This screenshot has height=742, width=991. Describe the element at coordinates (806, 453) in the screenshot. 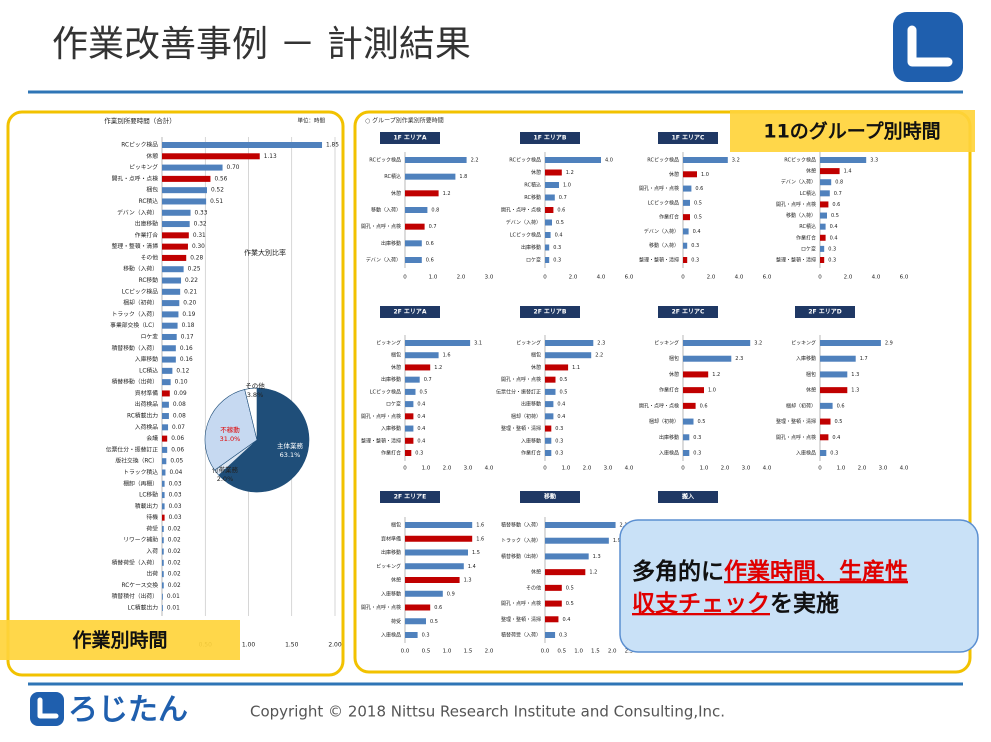

I see `category-label: 入庫検品` at that location.